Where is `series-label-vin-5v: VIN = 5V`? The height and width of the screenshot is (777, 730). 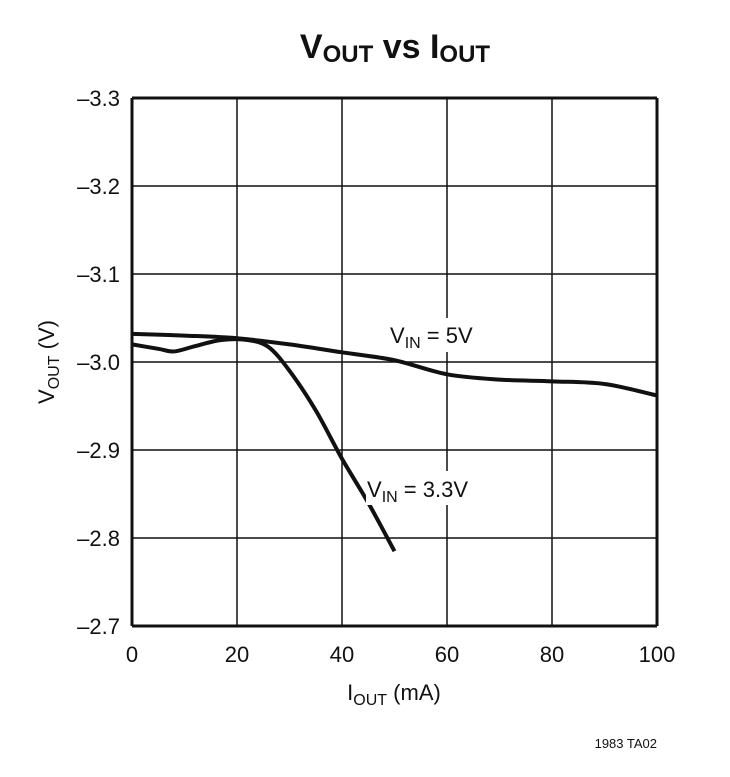 series-label-vin-5v: VIN = 5V is located at coordinates (431, 337).